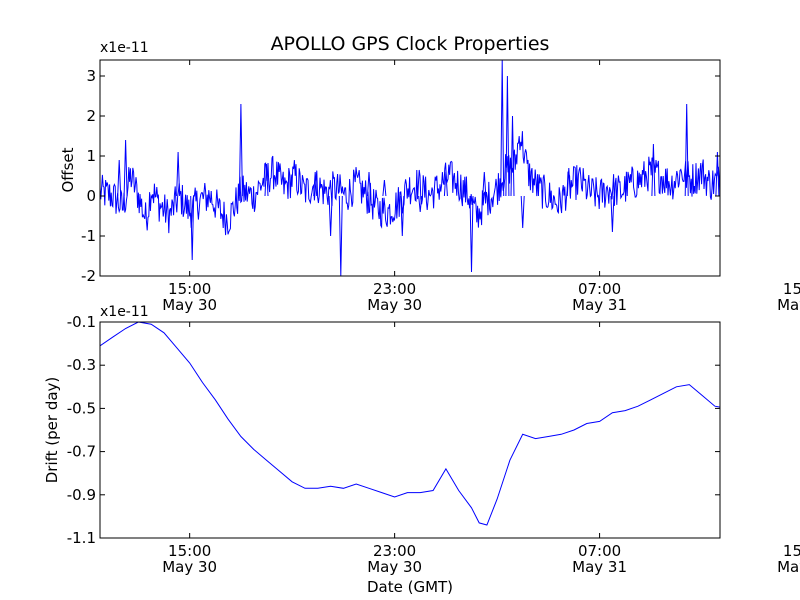  What do you see at coordinates (124, 48) in the screenshot?
I see `offset-scale-note: x1e-11` at bounding box center [124, 48].